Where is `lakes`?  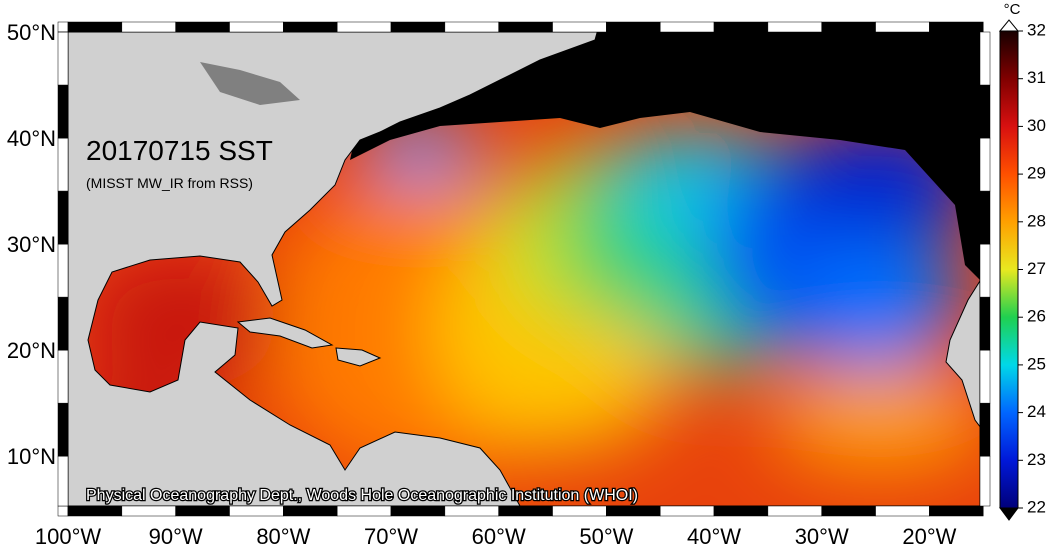
lakes is located at coordinates (250, 83).